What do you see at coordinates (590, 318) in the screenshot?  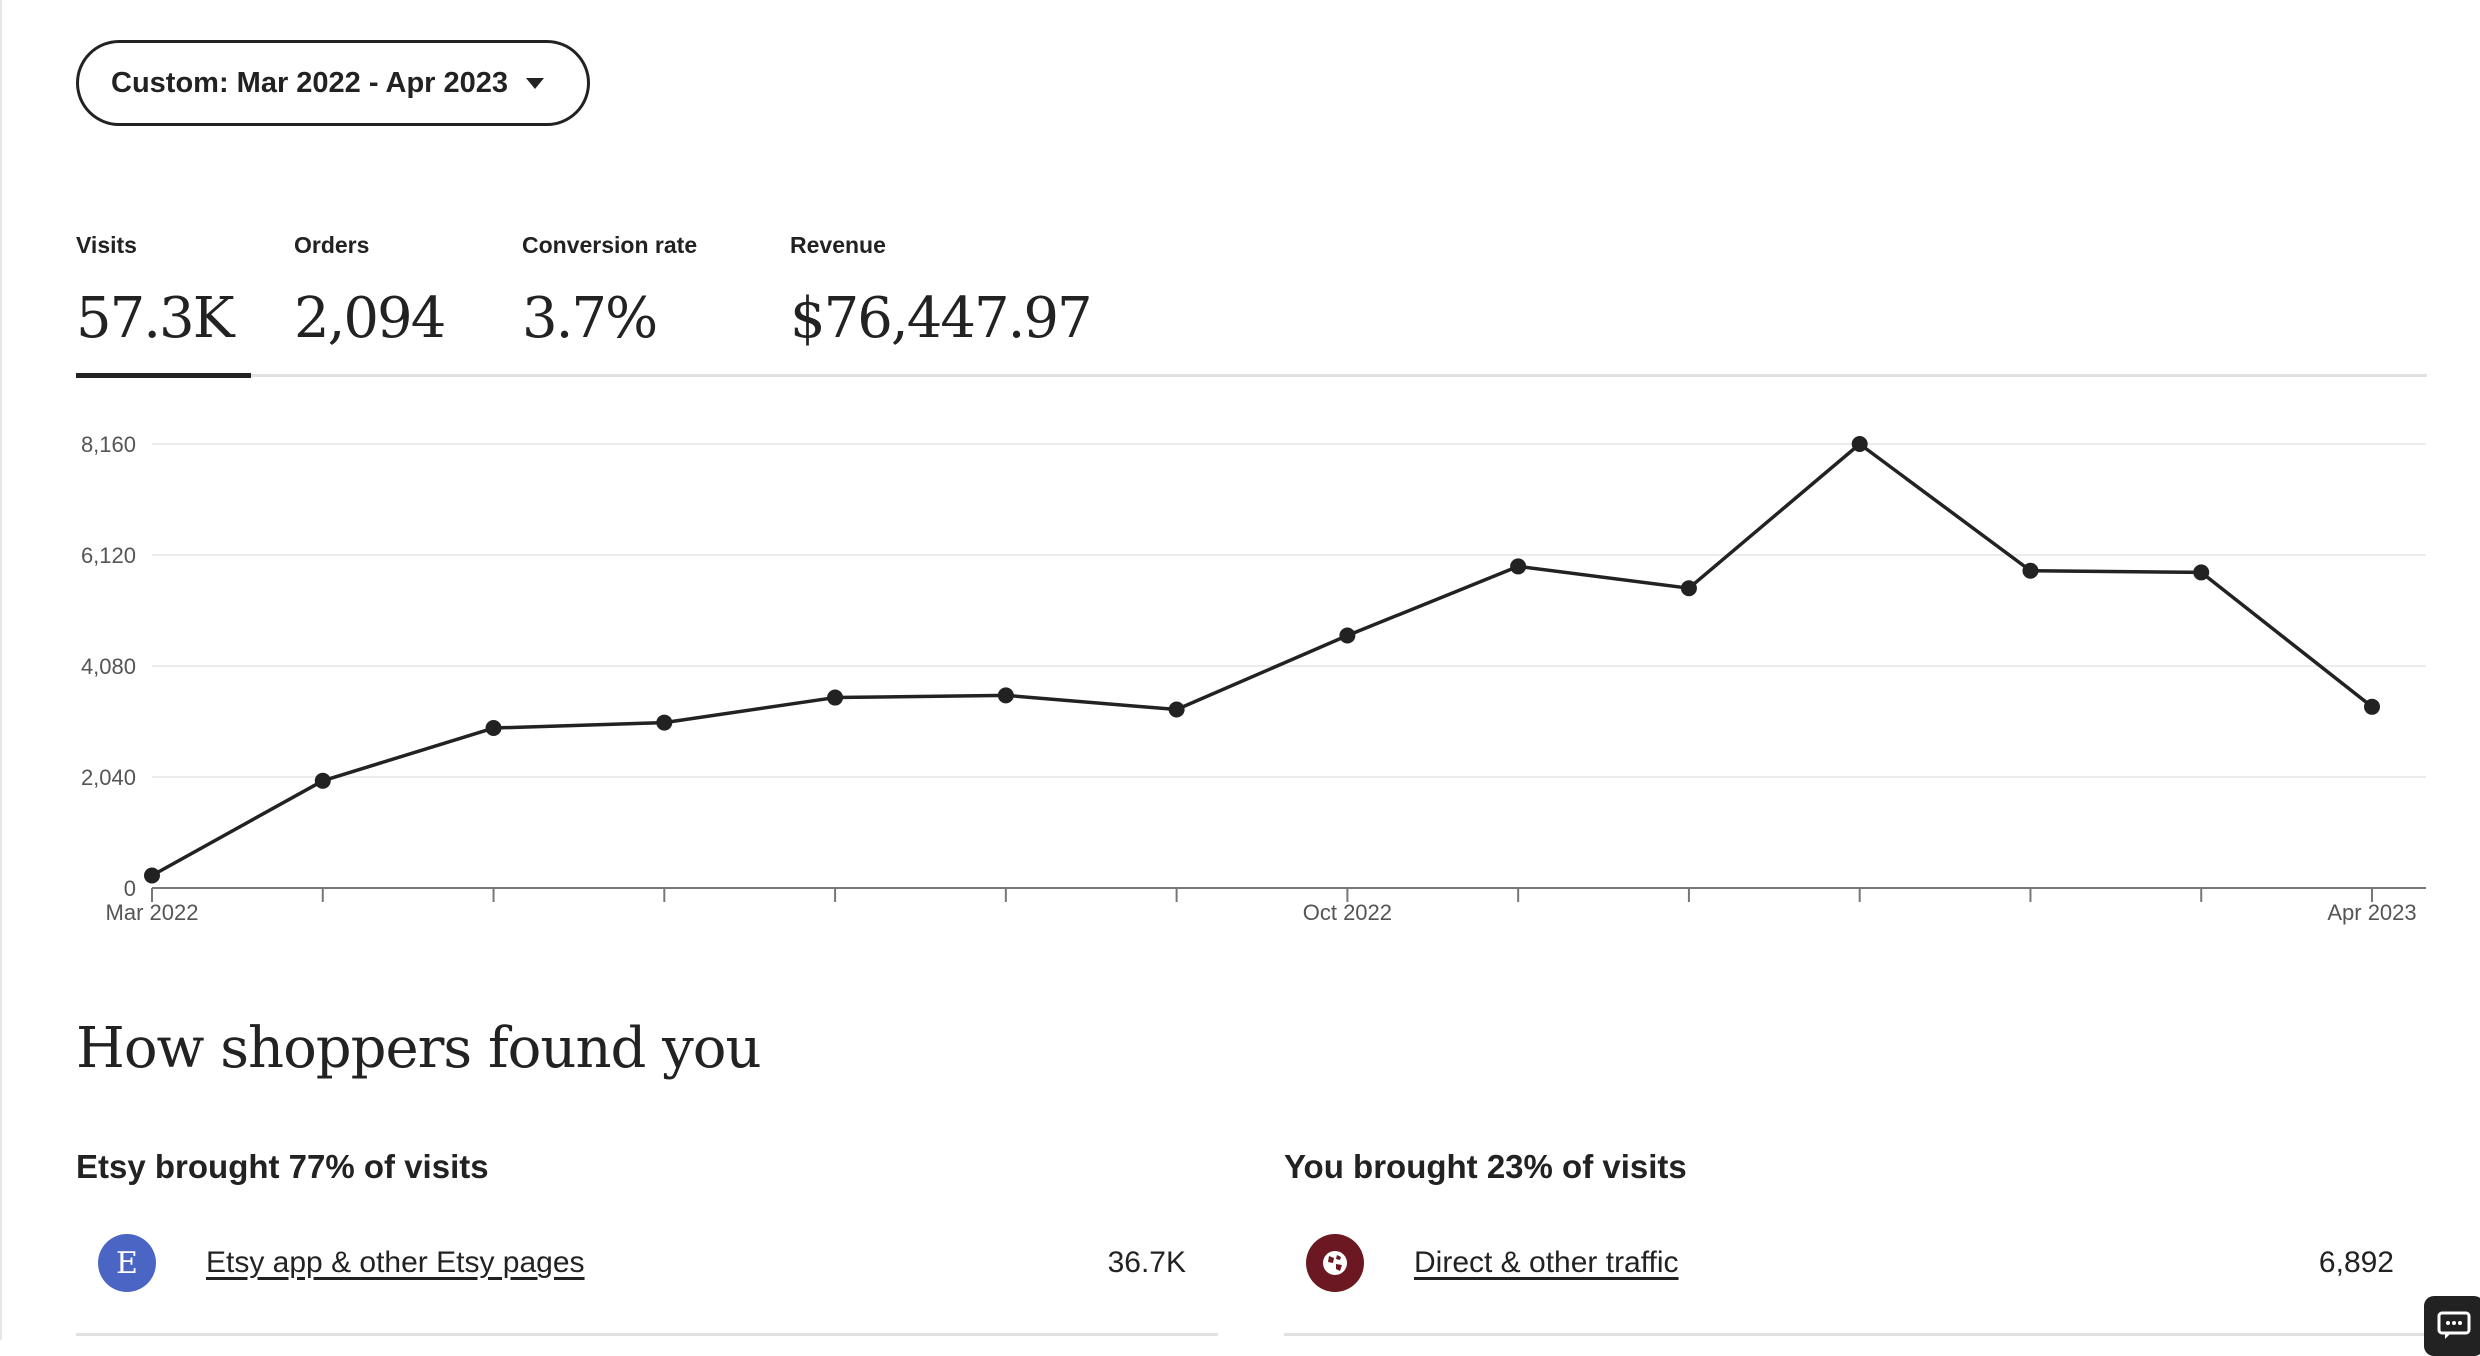 I see `stat-value: 3.7%` at bounding box center [590, 318].